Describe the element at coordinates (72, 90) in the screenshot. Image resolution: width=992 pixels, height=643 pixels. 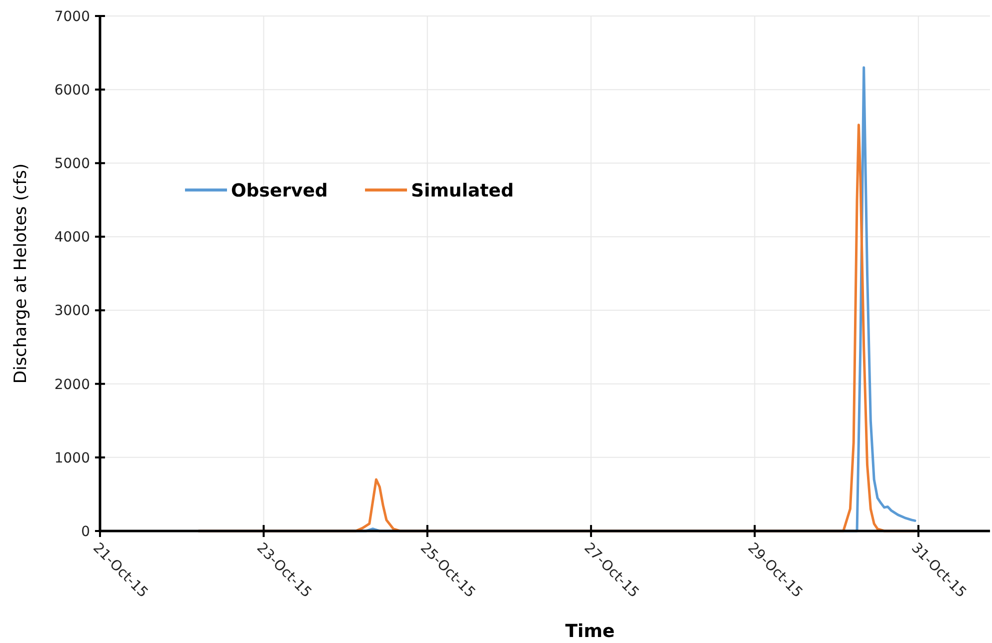
I see `y-tick-label: 6000` at that location.